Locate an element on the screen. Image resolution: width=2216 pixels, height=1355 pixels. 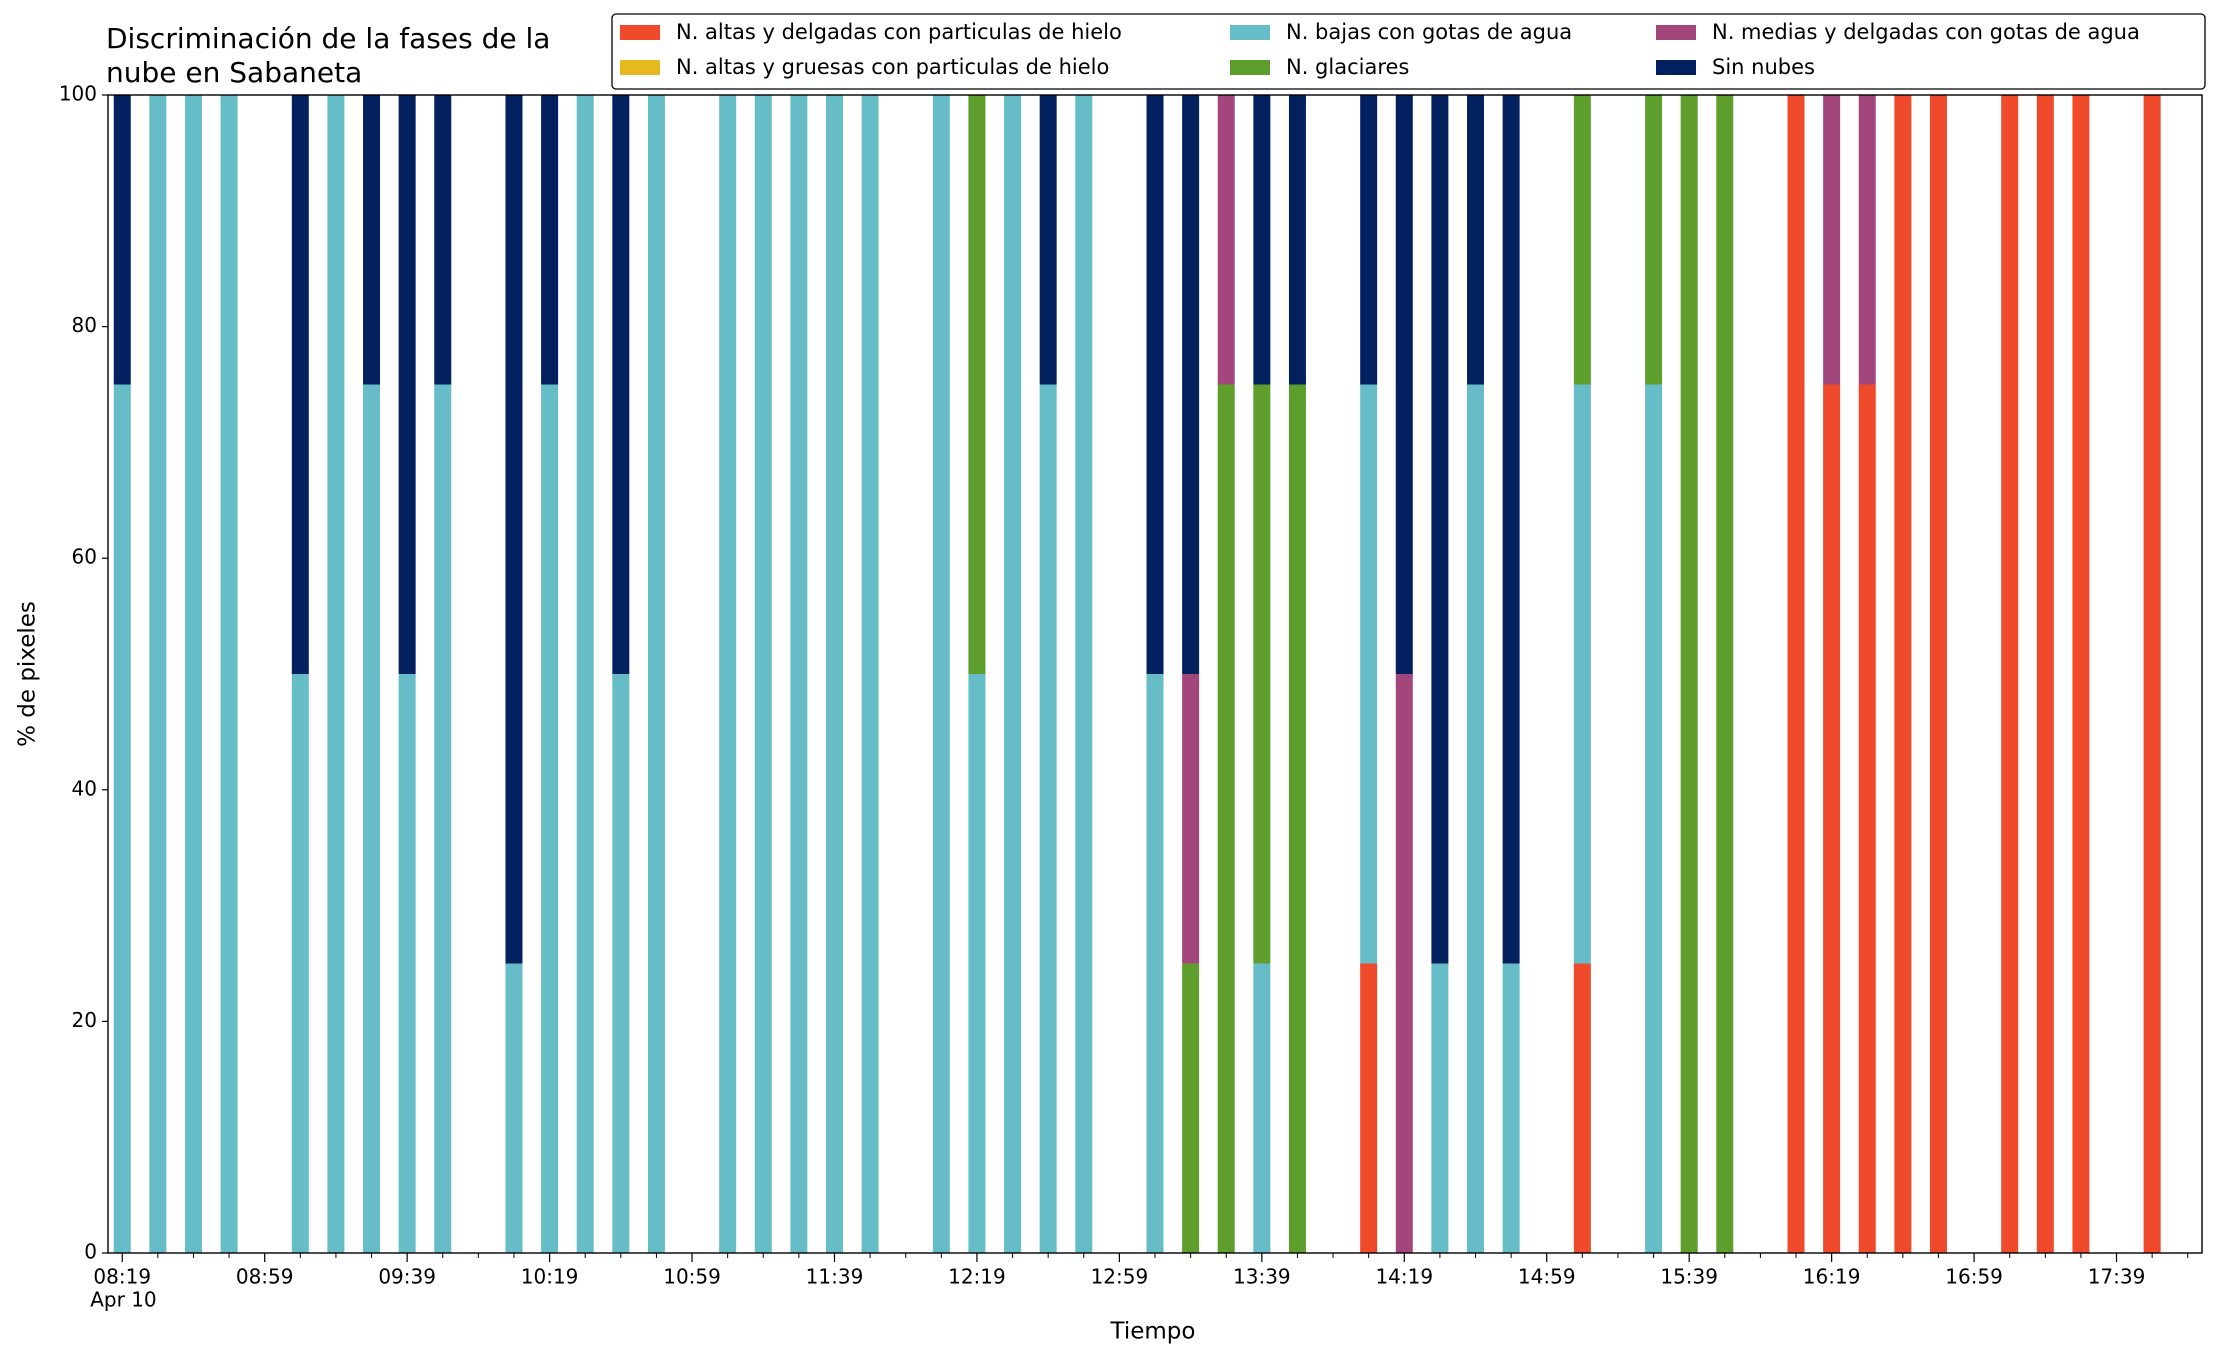
legend-box is located at coordinates (1408, 51).